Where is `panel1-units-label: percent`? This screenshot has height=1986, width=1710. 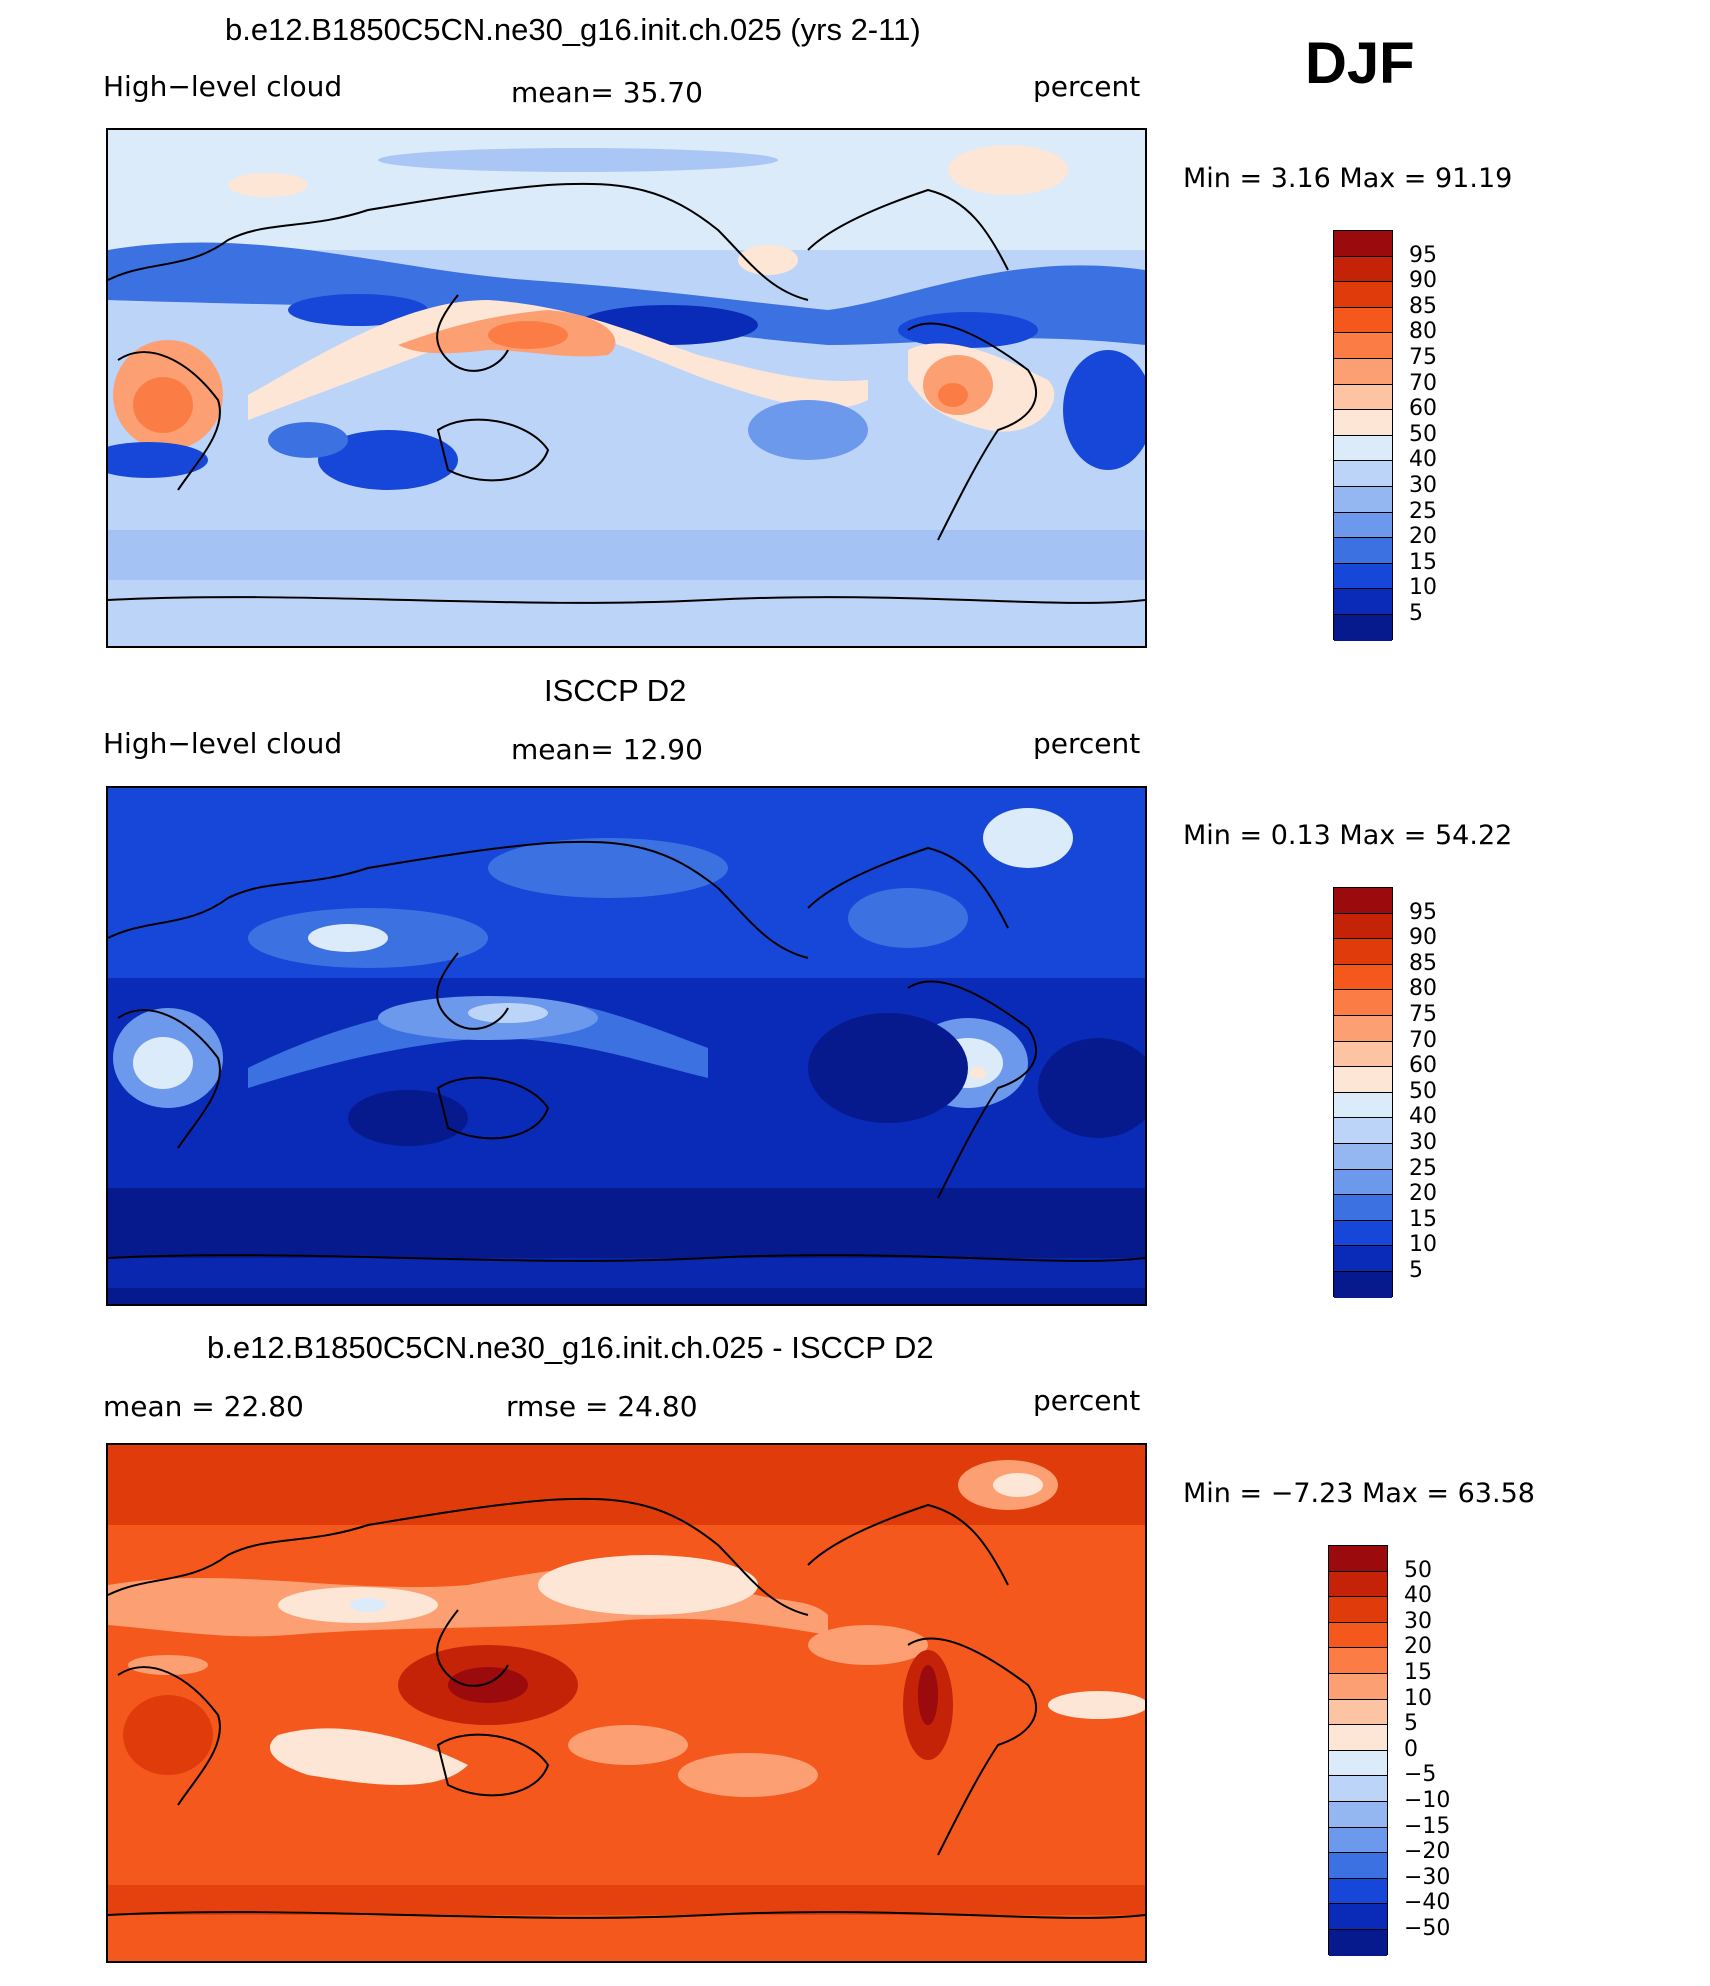 panel1-units-label: percent is located at coordinates (1087, 86).